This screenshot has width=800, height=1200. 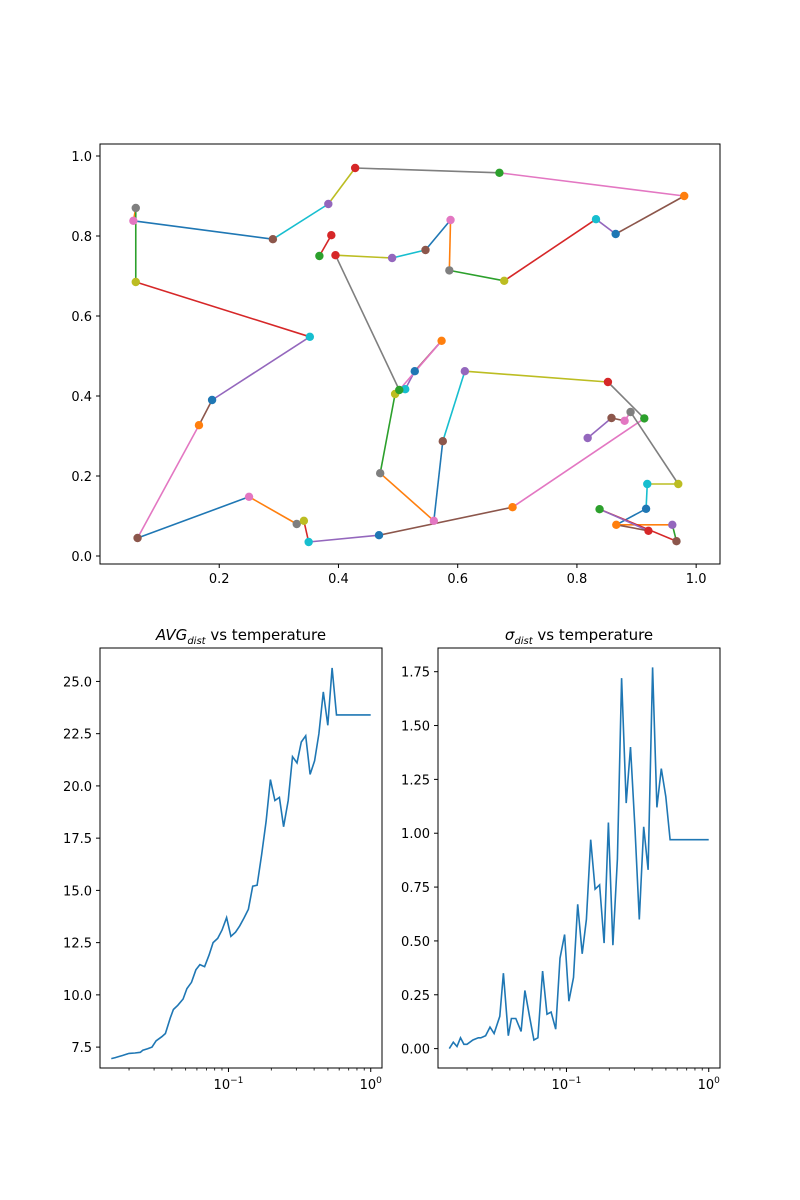 What do you see at coordinates (240, 636) in the screenshot?
I see `avg-dist-title: AVGdist vs temperature` at bounding box center [240, 636].